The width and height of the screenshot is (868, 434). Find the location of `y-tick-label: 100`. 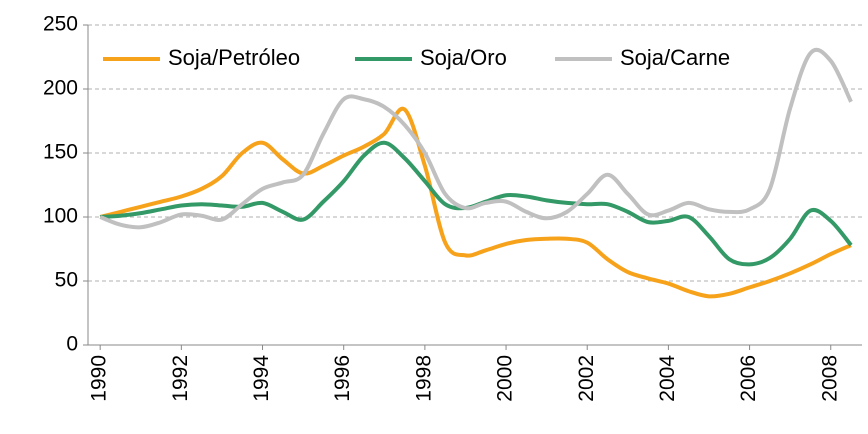

y-tick-label: 100 is located at coordinates (60, 216).